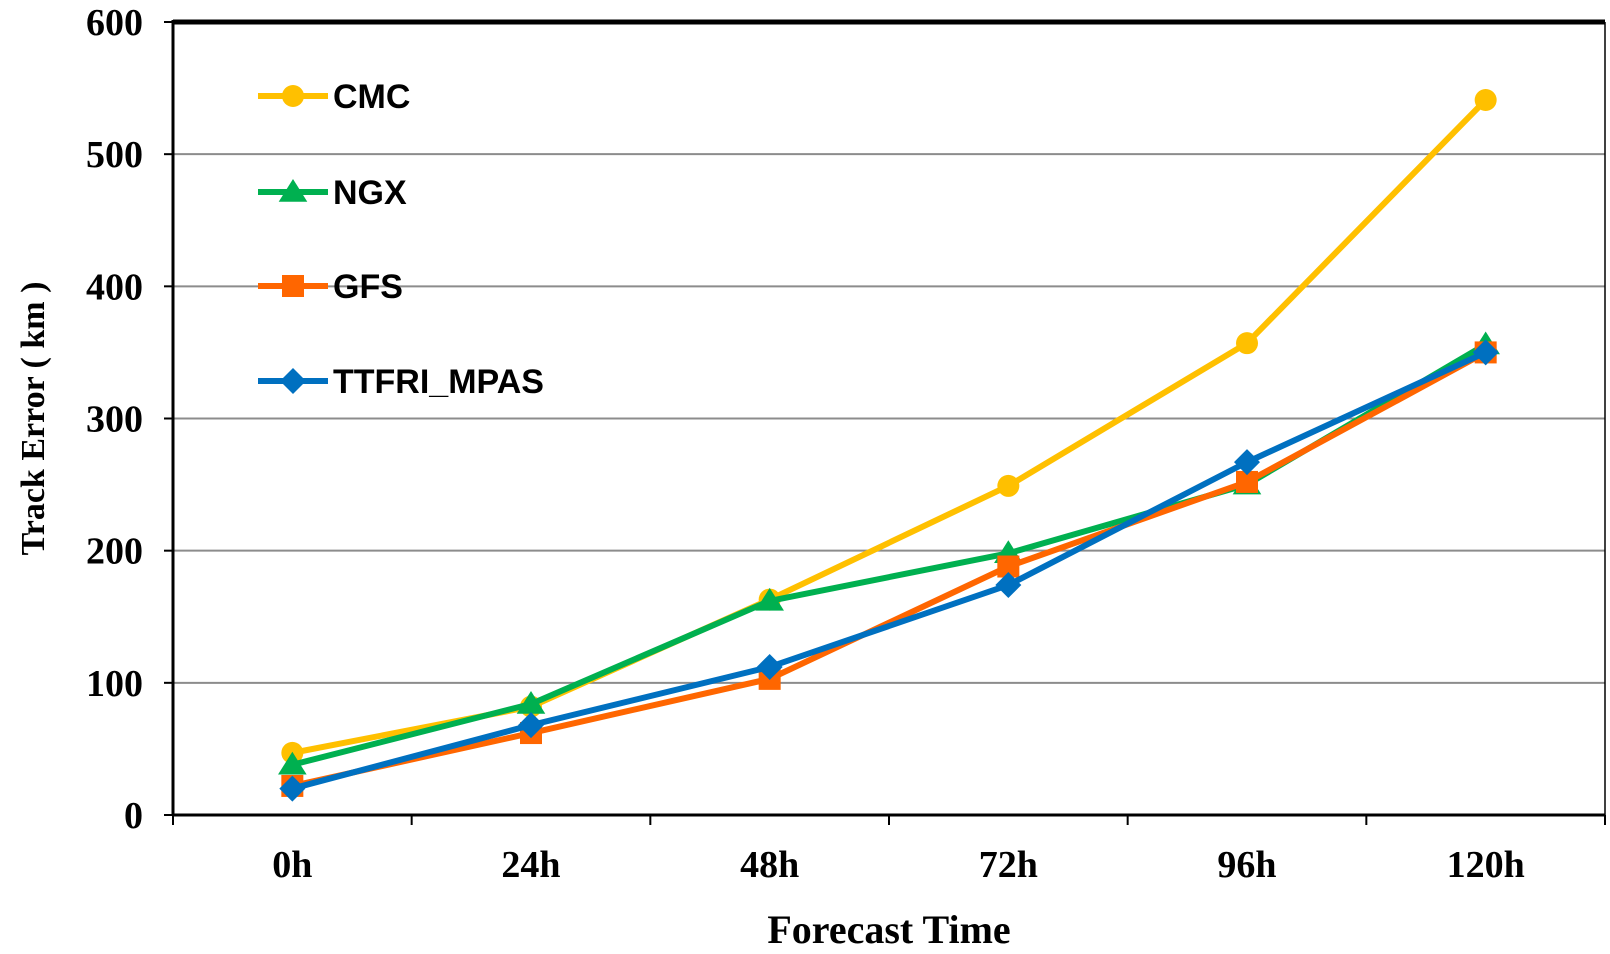 The width and height of the screenshot is (1610, 954). Describe the element at coordinates (292, 865) in the screenshot. I see `x-tick-label: 0h` at that location.